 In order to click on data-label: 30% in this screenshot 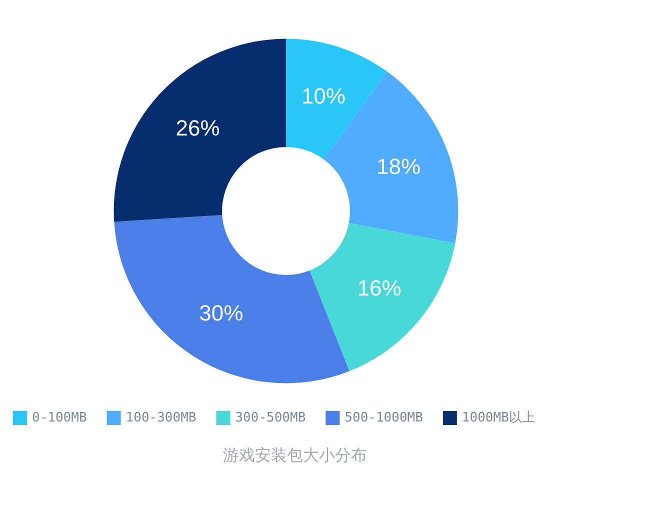, I will do `click(221, 313)`.